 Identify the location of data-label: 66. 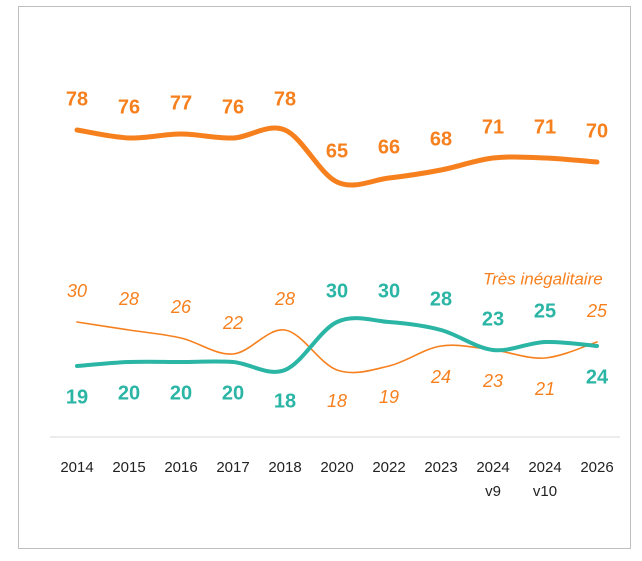
(389, 147).